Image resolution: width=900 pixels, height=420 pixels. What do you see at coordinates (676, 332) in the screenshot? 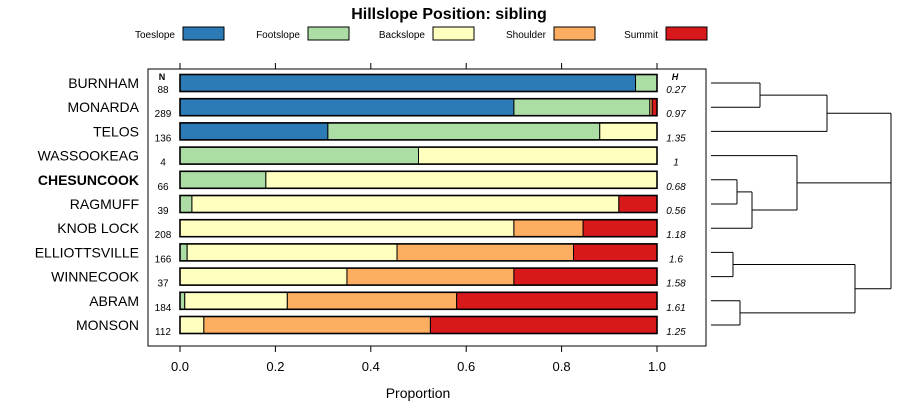
I see `h-value: 1.25` at bounding box center [676, 332].